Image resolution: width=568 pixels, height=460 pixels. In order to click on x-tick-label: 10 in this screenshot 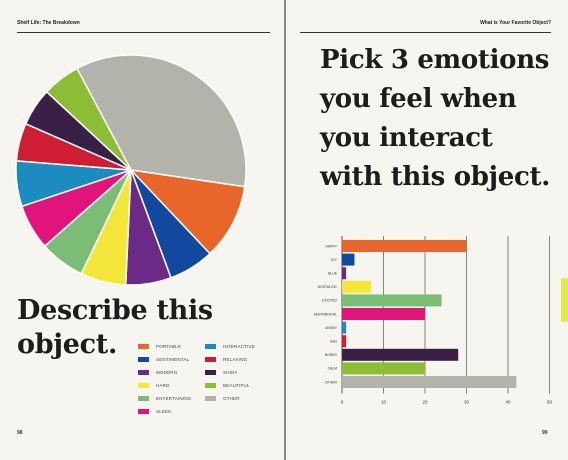, I will do `click(384, 402)`.